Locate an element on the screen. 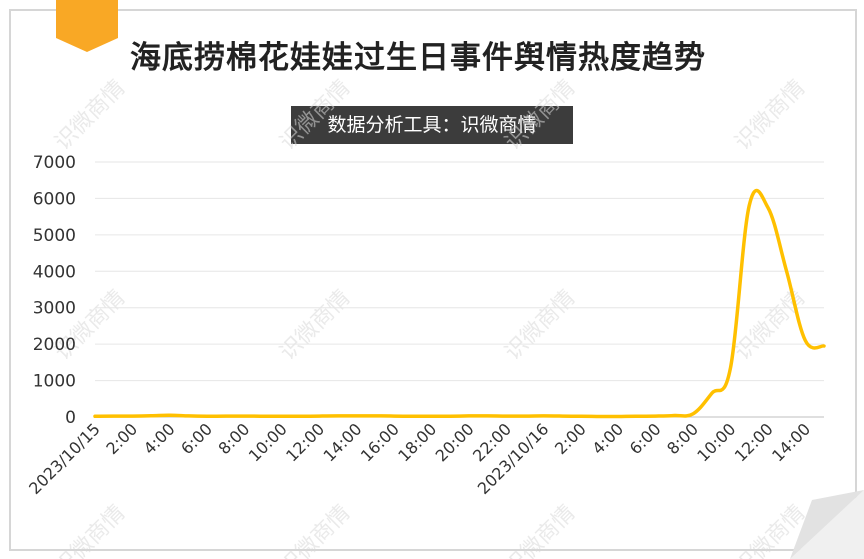  y-tick-label: 5000 is located at coordinates (54, 236).